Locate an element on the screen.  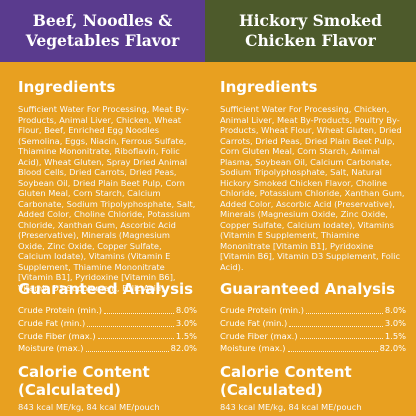
left-analysis-row: Crude Fiber (max.) 1.5% is located at coordinates (107, 336).